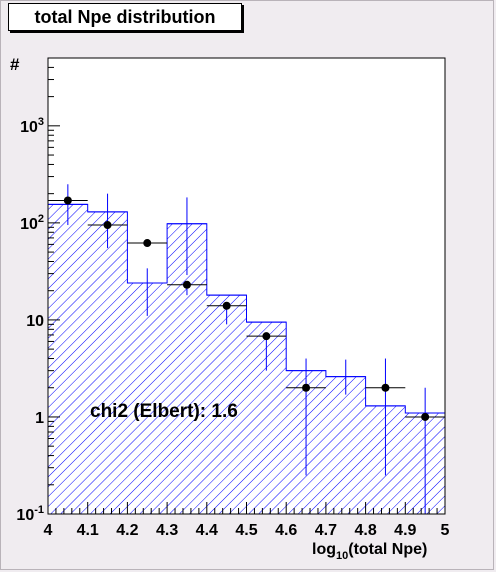 The image size is (496, 572). I want to click on x-tick-label: 4.7, so click(326, 530).